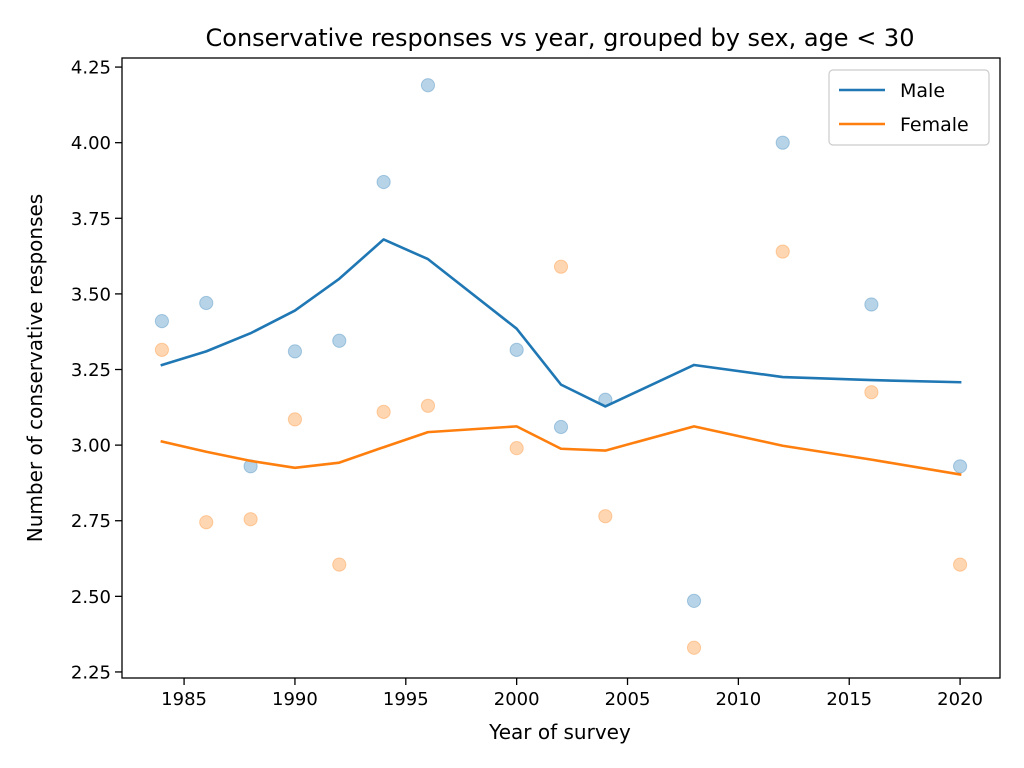 Image resolution: width=1024 pixels, height=768 pixels. Describe the element at coordinates (91, 219) in the screenshot. I see `y-tick-label: 3.75` at that location.